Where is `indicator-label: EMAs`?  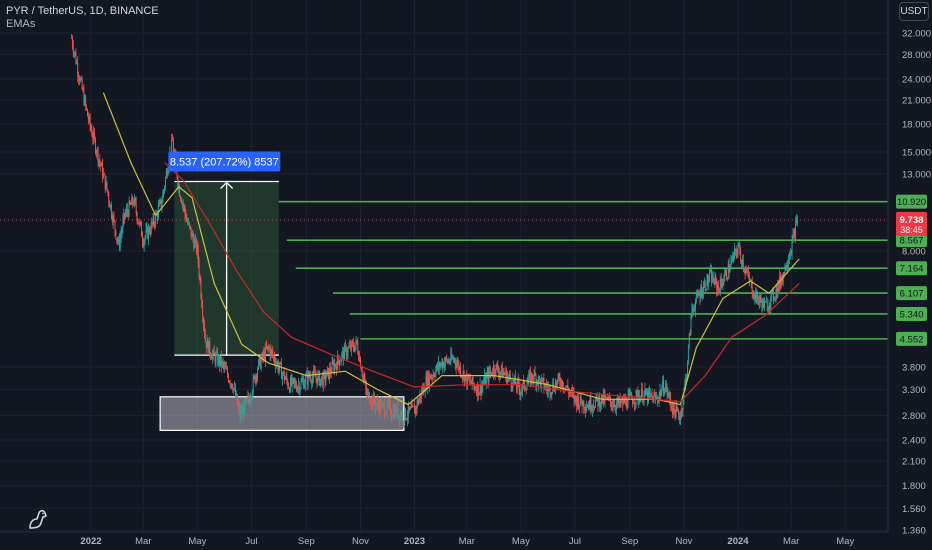
indicator-label: EMAs is located at coordinates (21, 24).